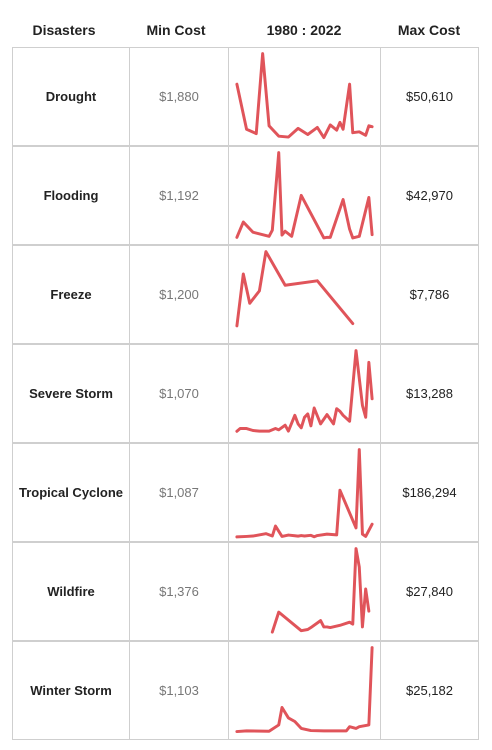 This screenshot has width=492, height=750. I want to click on max-cost-value: $25,182, so click(429, 690).